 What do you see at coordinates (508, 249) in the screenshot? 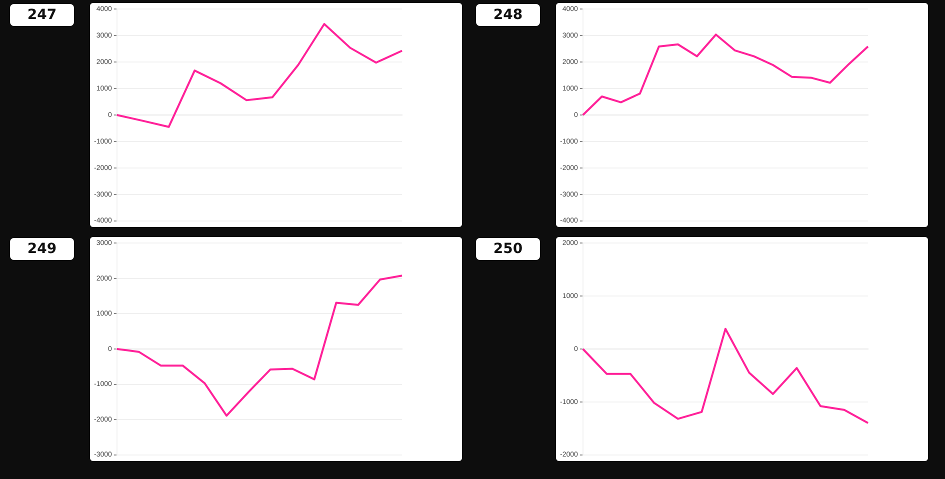
I see `chart-title: 250` at bounding box center [508, 249].